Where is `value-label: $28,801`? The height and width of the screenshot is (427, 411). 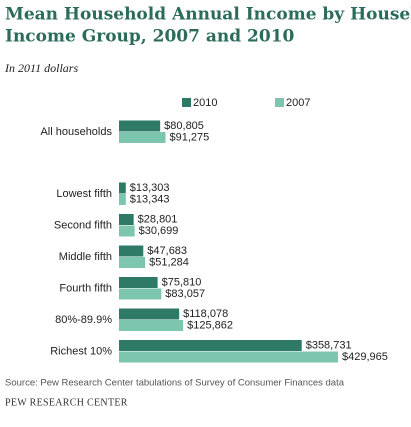
value-label: $28,801 is located at coordinates (158, 220).